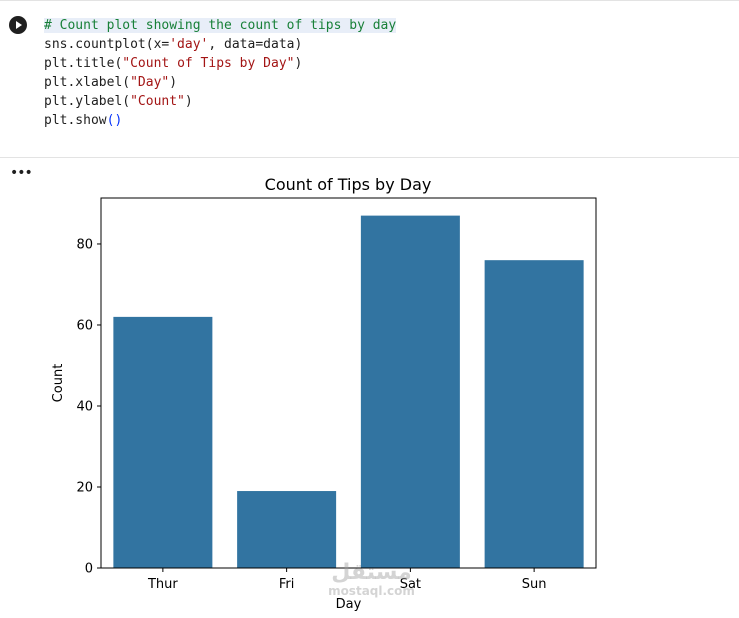  What do you see at coordinates (220, 82) in the screenshot?
I see `code-line: plt.xlabel("Day")` at bounding box center [220, 82].